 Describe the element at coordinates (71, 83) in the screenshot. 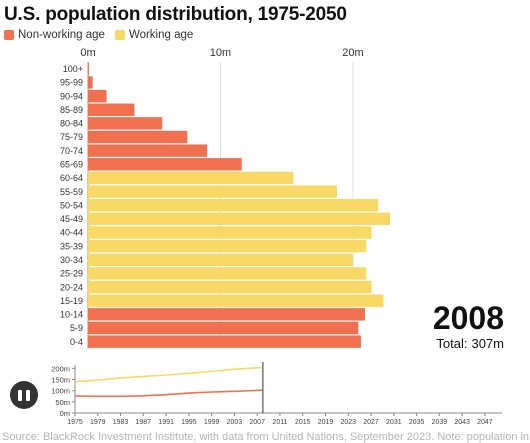

I see `age-group-label: 95-99` at that location.